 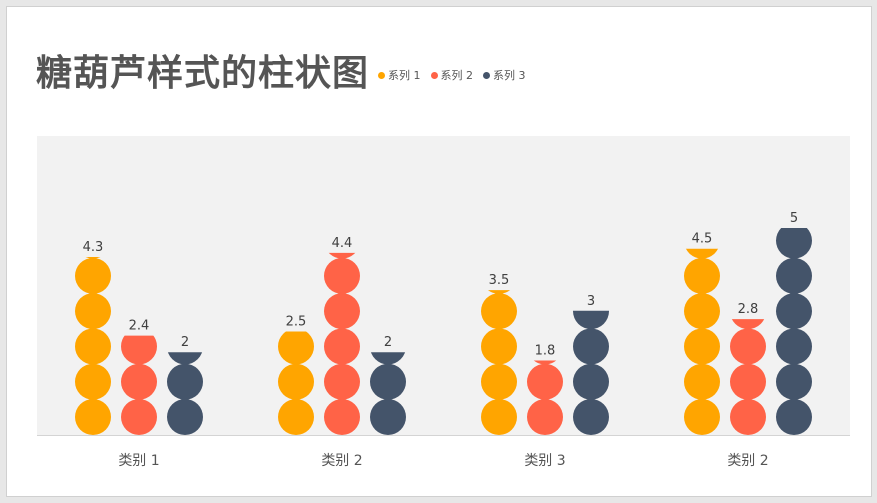 I want to click on legend-item-series-1: 系列 1, so click(x=399, y=75).